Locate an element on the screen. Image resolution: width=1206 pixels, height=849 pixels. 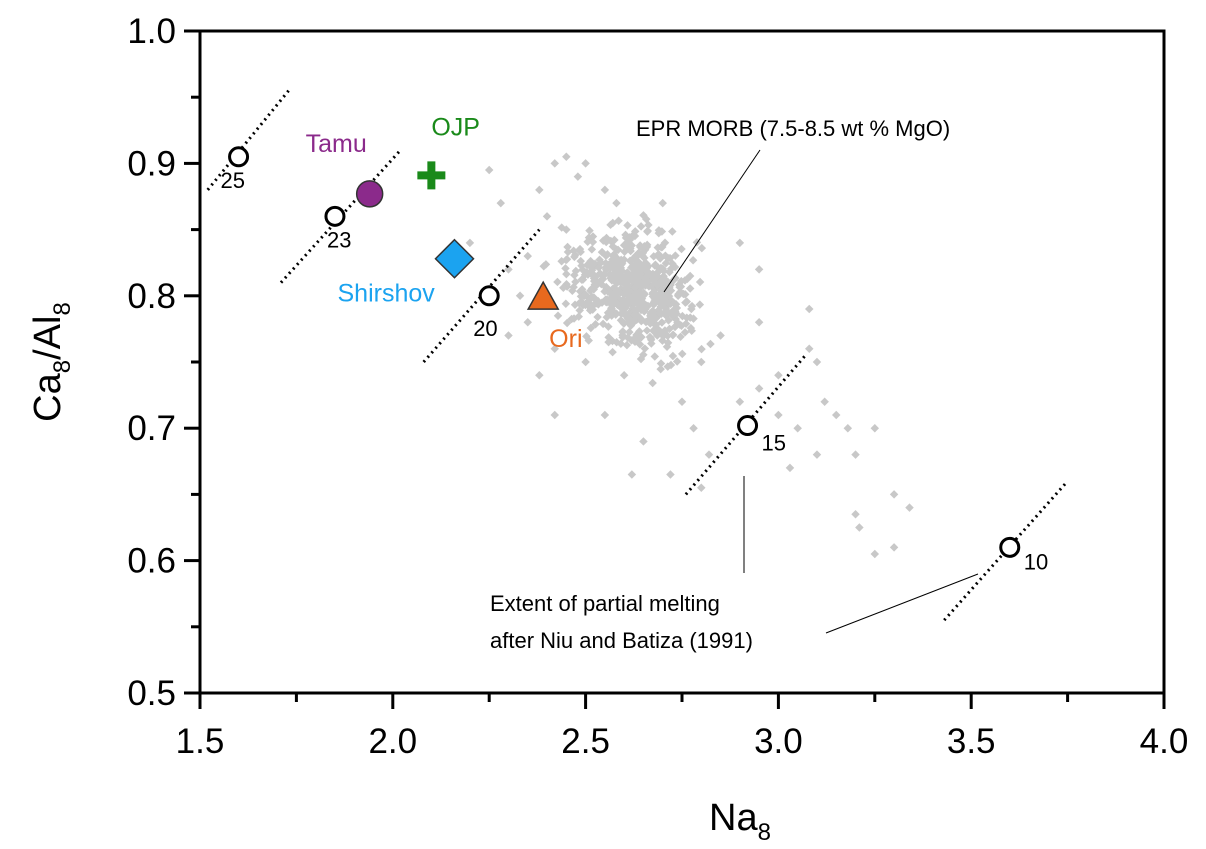
y-axis-title-sub2: 8 is located at coordinates (62, 308).